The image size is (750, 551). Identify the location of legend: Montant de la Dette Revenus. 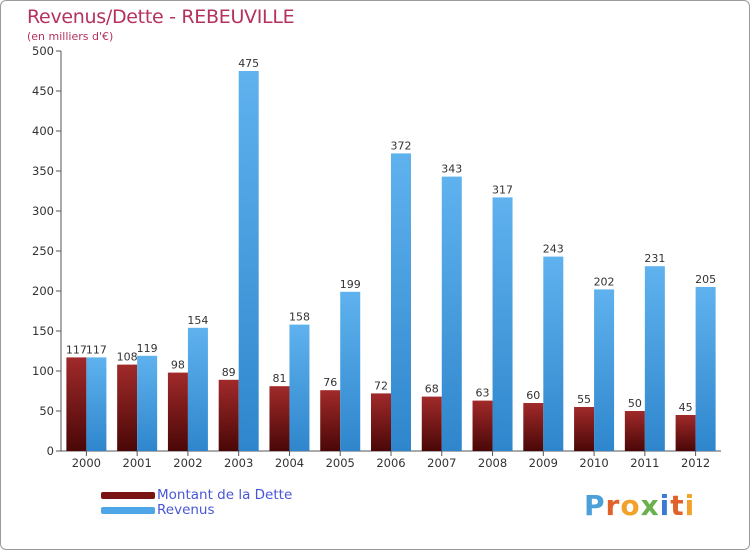
(196, 503).